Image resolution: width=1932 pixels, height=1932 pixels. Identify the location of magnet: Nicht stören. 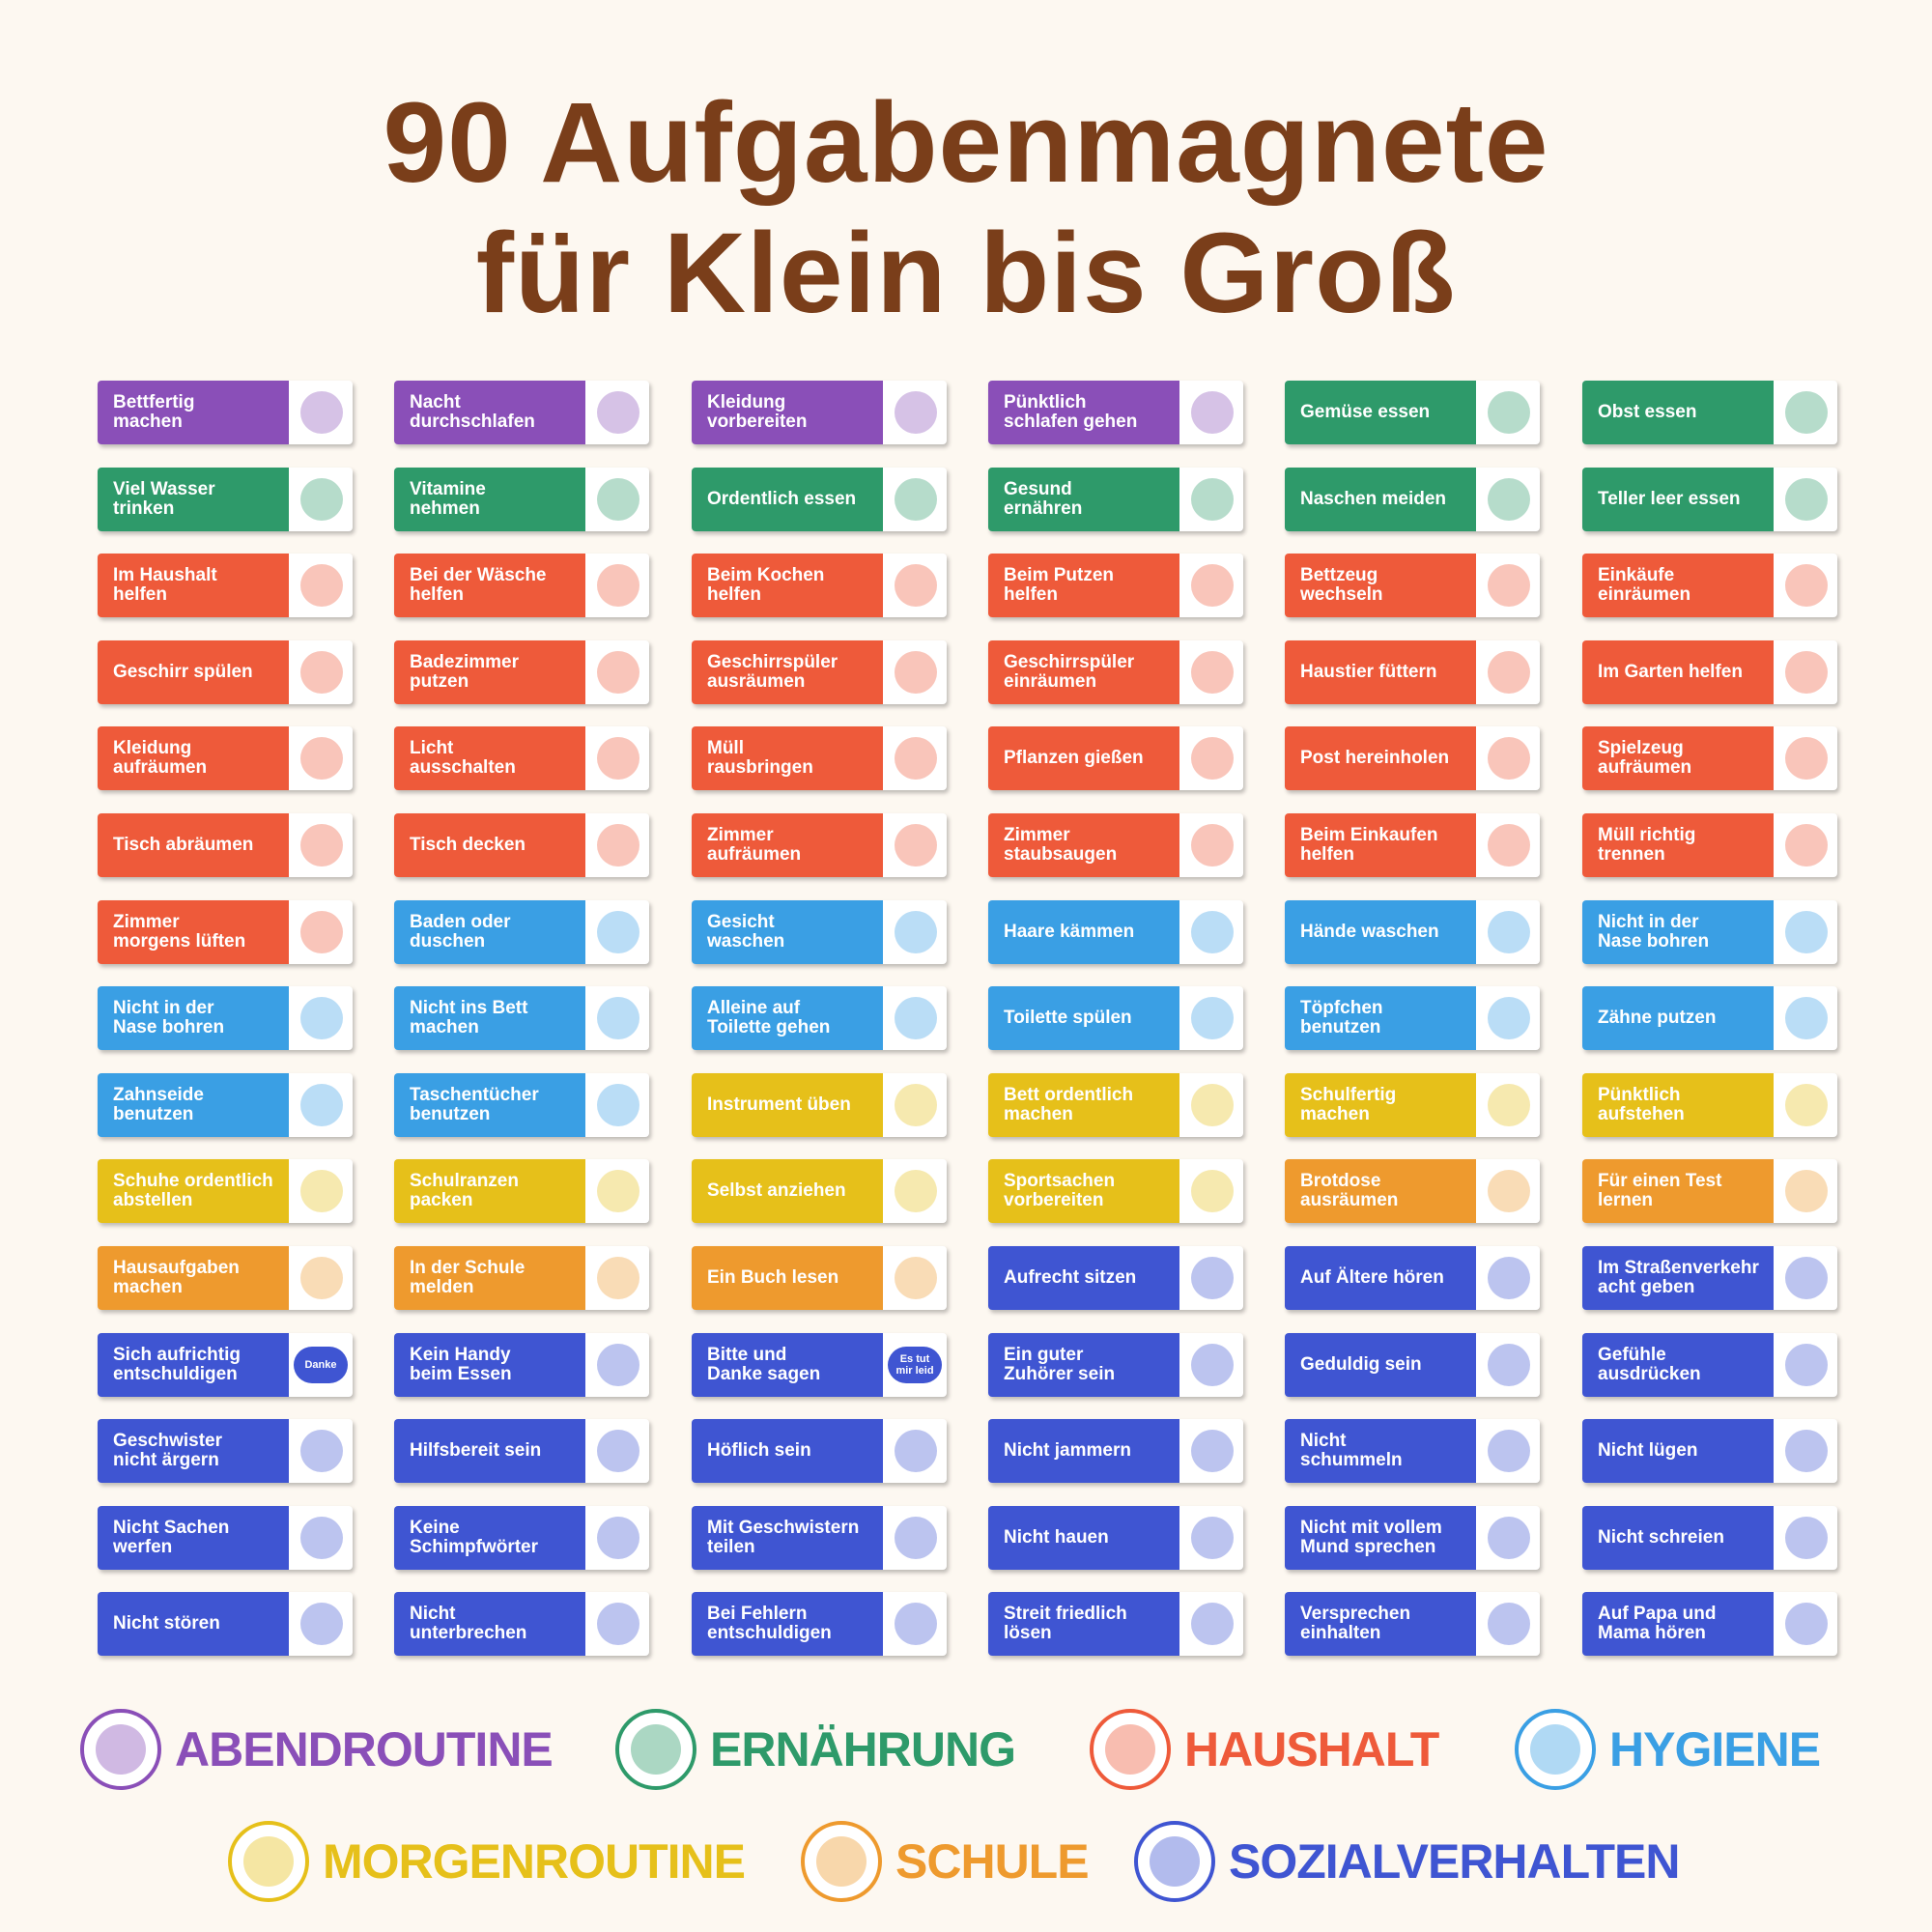
(225, 1624).